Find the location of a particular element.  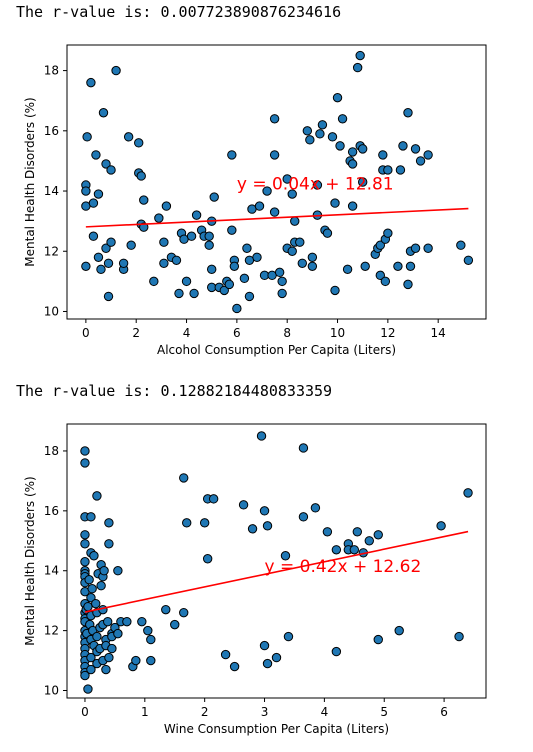

y-tick-label: 10 is located at coordinates (51, 311).